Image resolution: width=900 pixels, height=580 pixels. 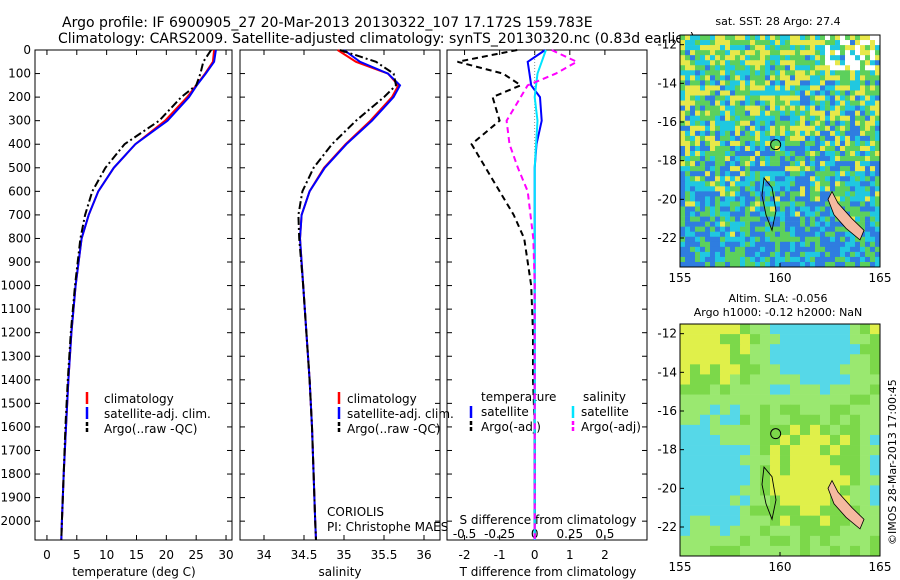 What do you see at coordinates (667, 122) in the screenshot?
I see `map-y-tick-label: -16` at bounding box center [667, 122].